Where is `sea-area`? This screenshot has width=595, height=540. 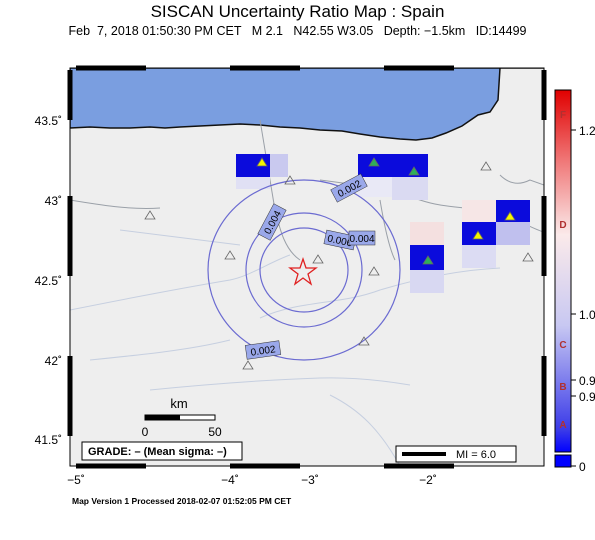
sea-area is located at coordinates (307, 104).